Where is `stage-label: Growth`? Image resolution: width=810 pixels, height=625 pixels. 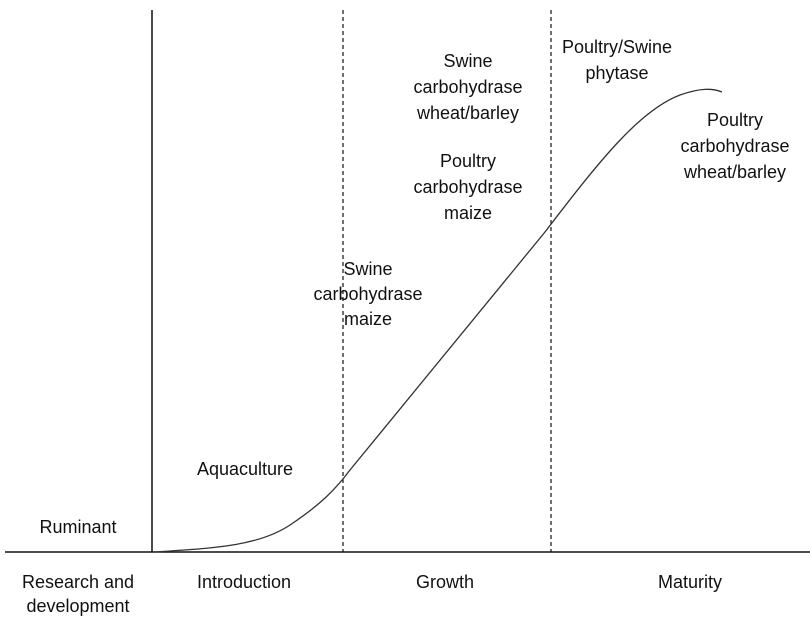 stage-label: Growth is located at coordinates (445, 582).